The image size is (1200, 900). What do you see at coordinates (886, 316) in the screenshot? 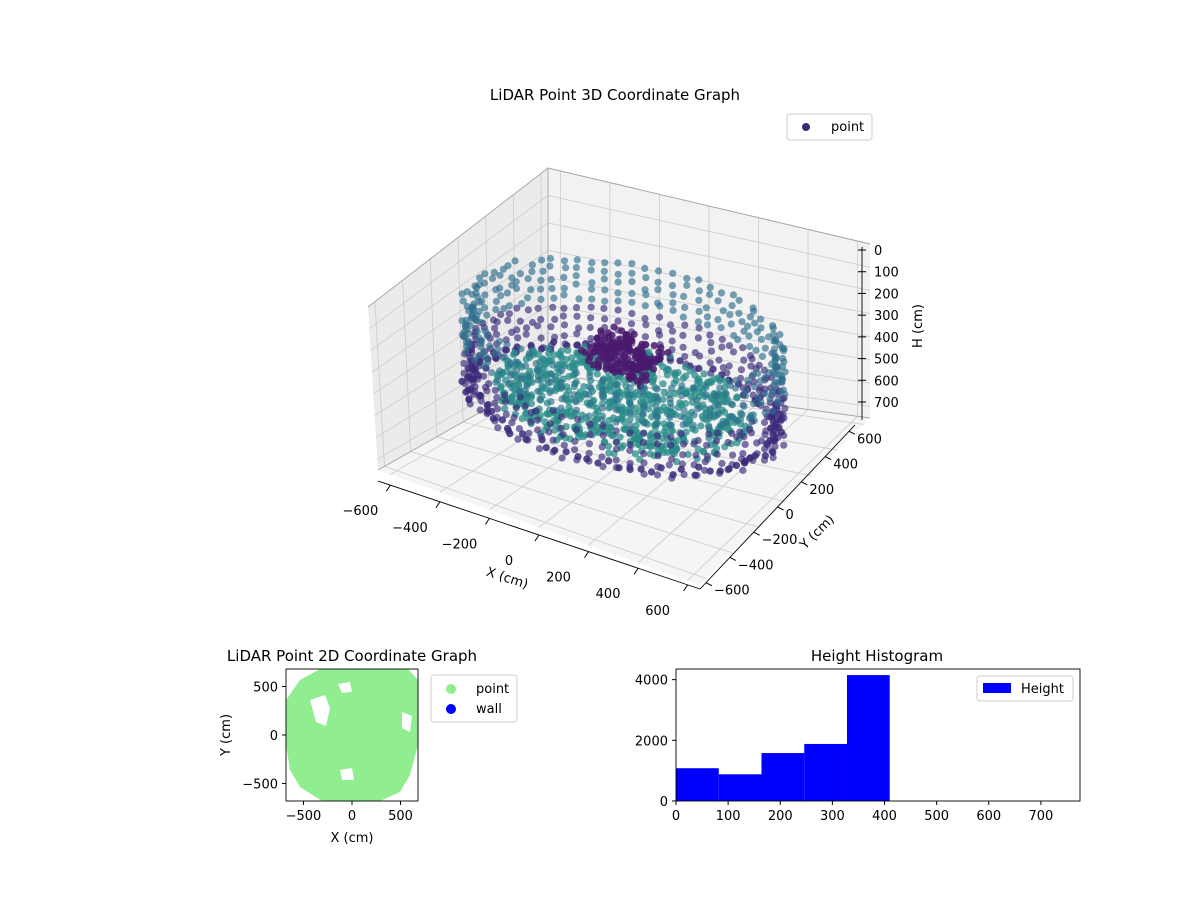
I see `z-tick-label-3d: 300` at bounding box center [886, 316].